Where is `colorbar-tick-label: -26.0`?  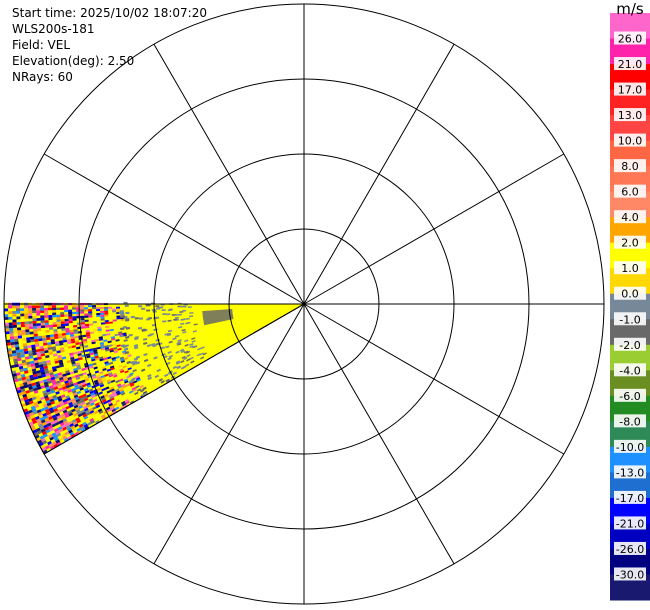 colorbar-tick-label: -26.0 is located at coordinates (630, 549).